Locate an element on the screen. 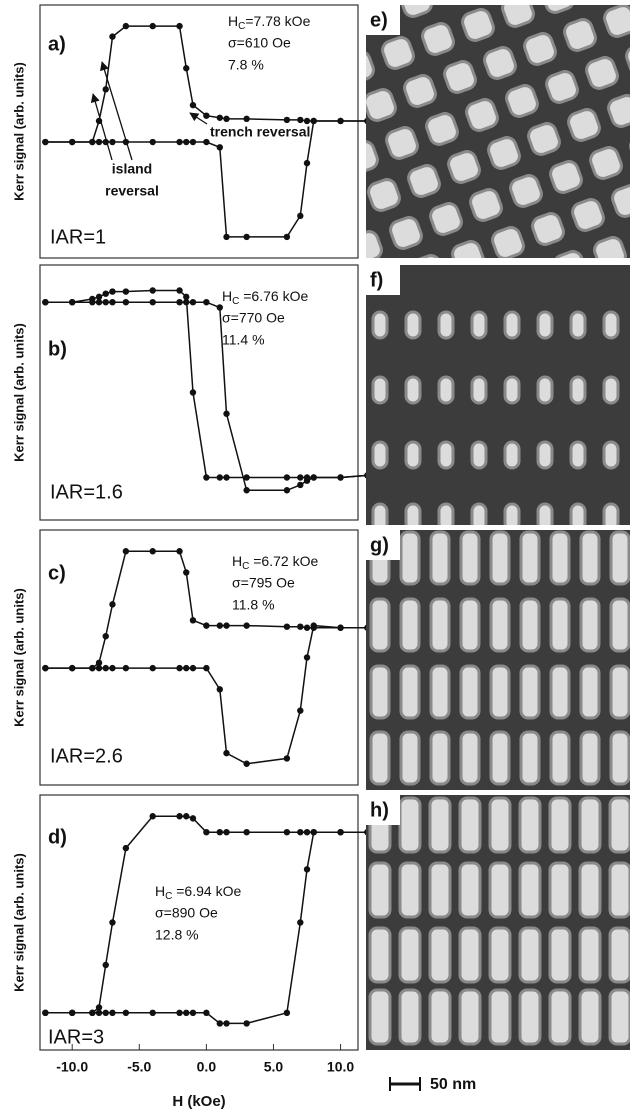 This screenshot has width=630, height=1120. x-tick-label: -5.0 is located at coordinates (139, 1067).